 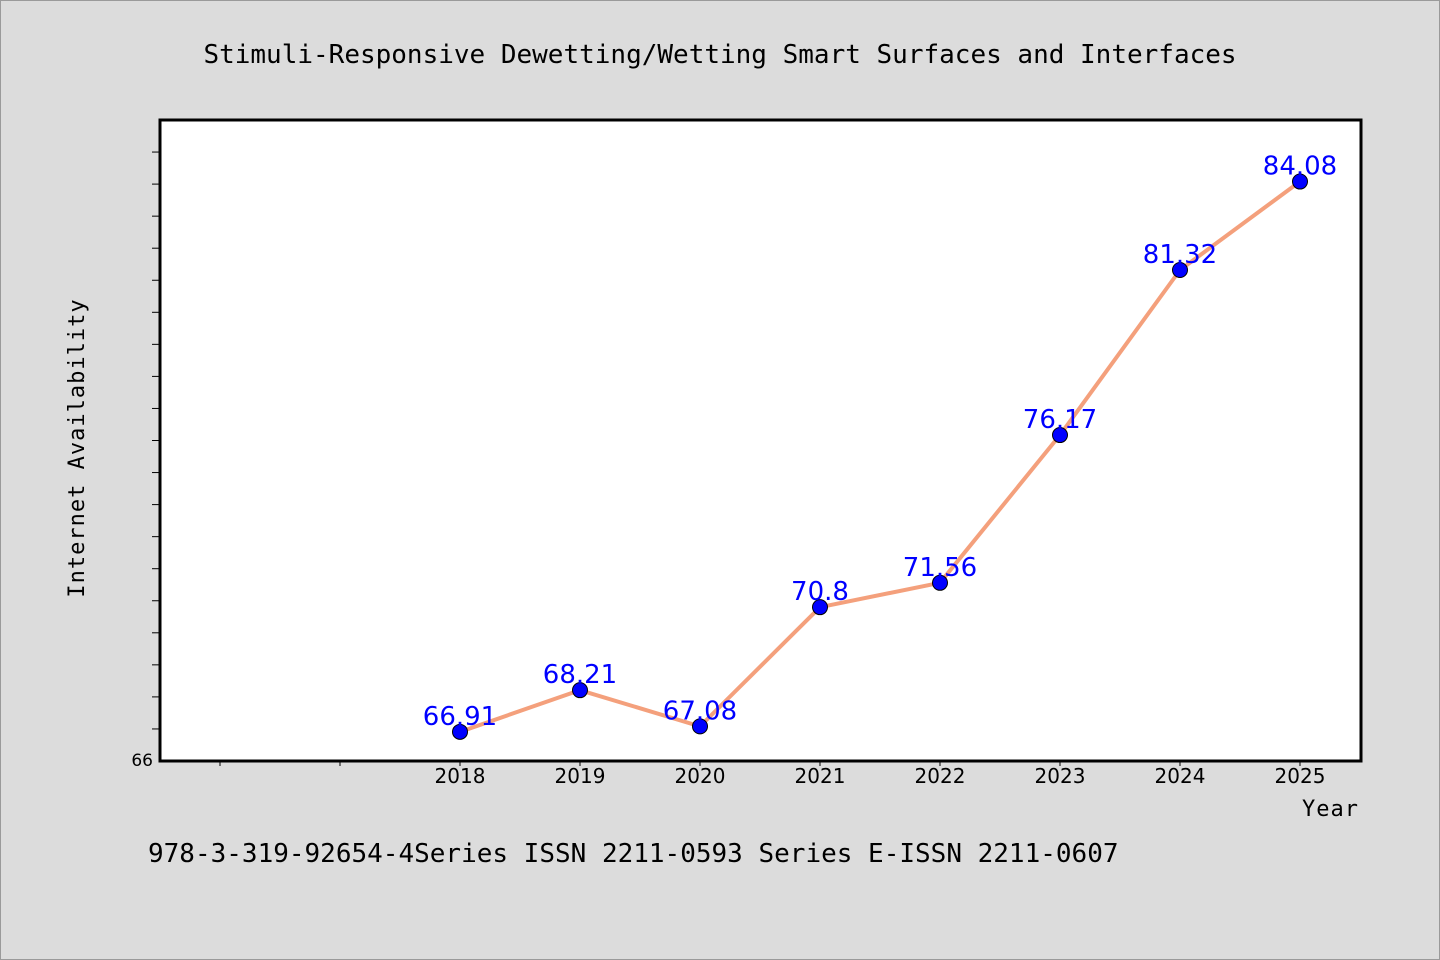 I want to click on x-tick-label: 2023, so click(x=1060, y=776).